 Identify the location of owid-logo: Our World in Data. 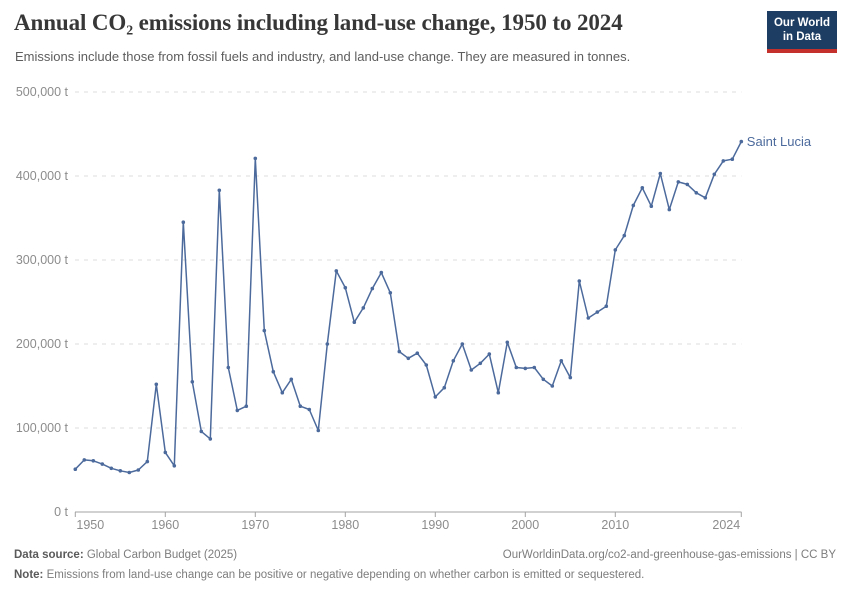
(801, 32).